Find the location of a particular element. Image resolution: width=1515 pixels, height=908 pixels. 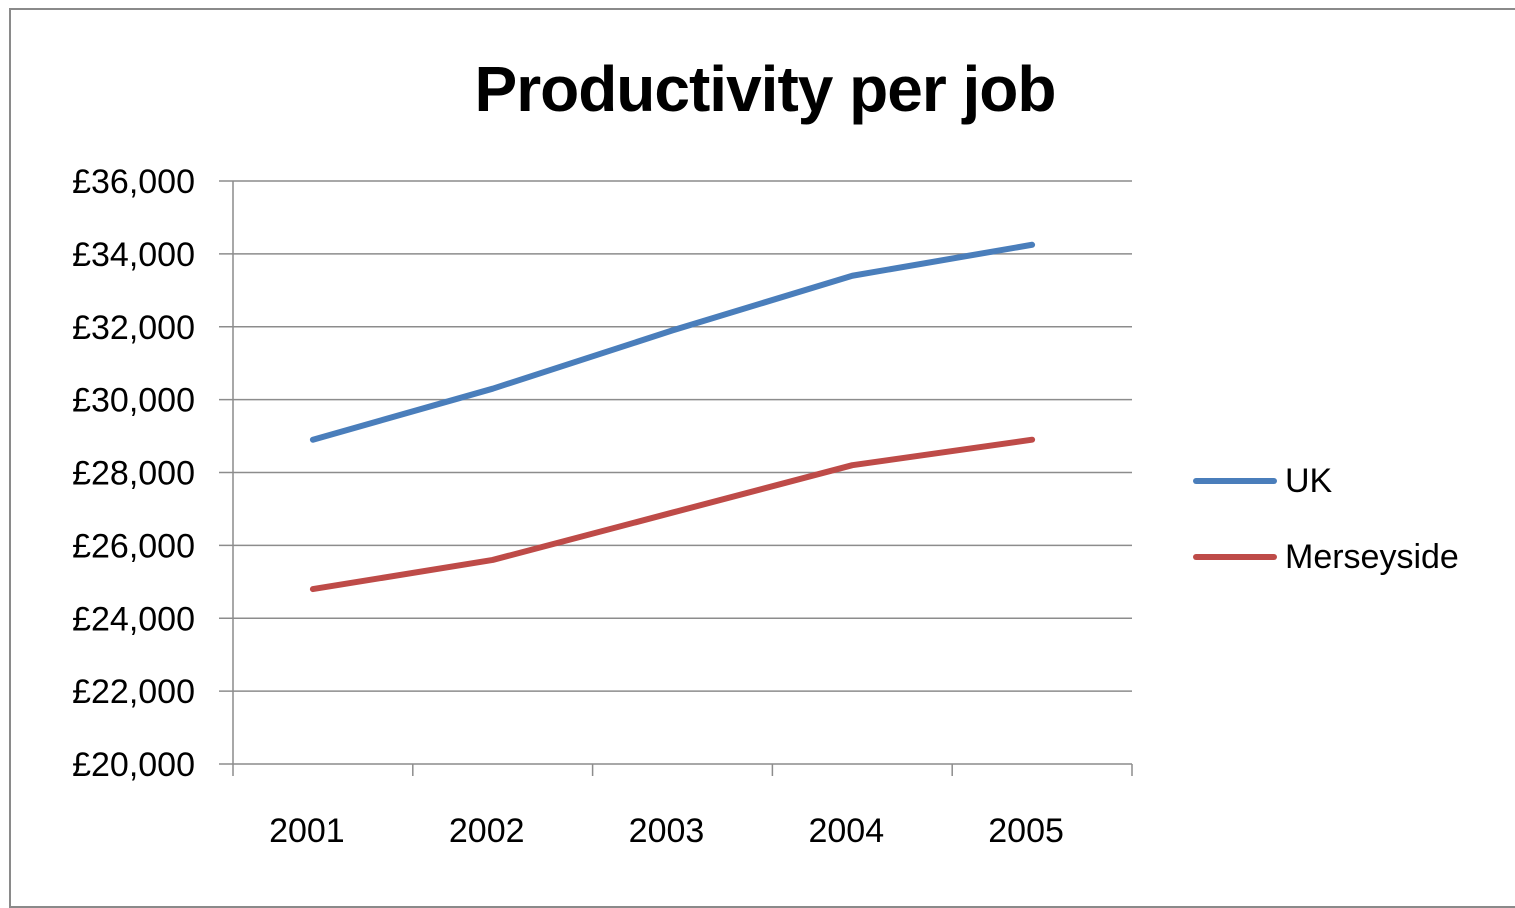

legend-swatch-merseyside is located at coordinates (1235, 557).